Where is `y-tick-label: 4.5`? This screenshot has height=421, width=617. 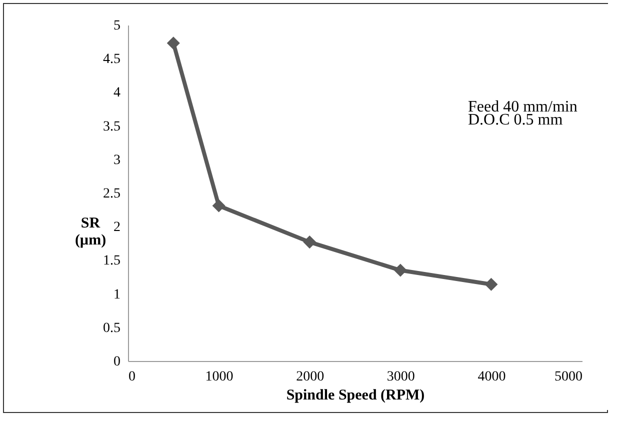 y-tick-label: 4.5 is located at coordinates (111, 60).